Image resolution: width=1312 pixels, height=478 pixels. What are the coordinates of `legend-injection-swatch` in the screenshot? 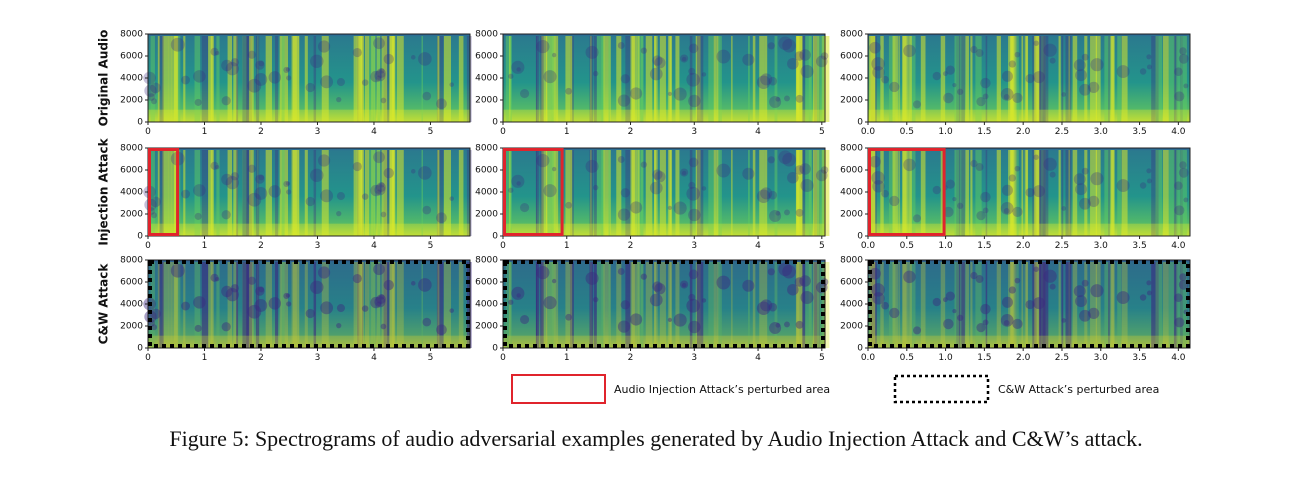 It's located at (558, 389).